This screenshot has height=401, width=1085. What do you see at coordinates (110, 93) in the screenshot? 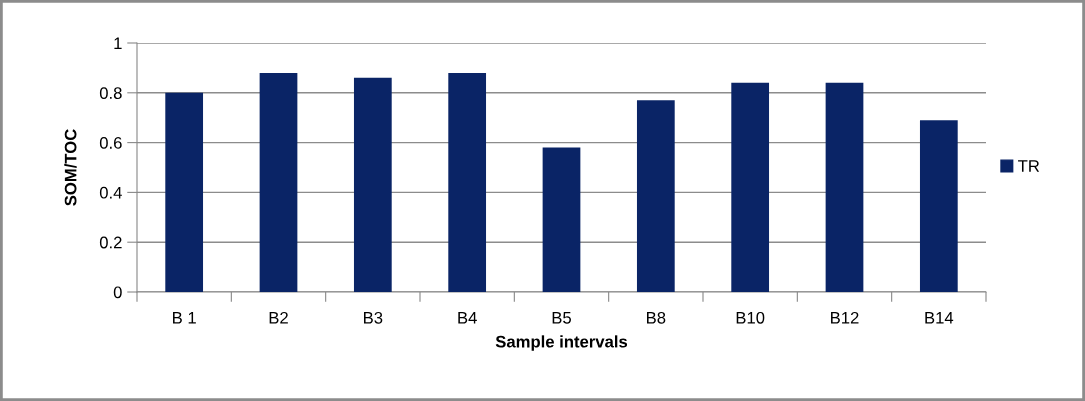
I see `y-tick-label: 0.8` at bounding box center [110, 93].